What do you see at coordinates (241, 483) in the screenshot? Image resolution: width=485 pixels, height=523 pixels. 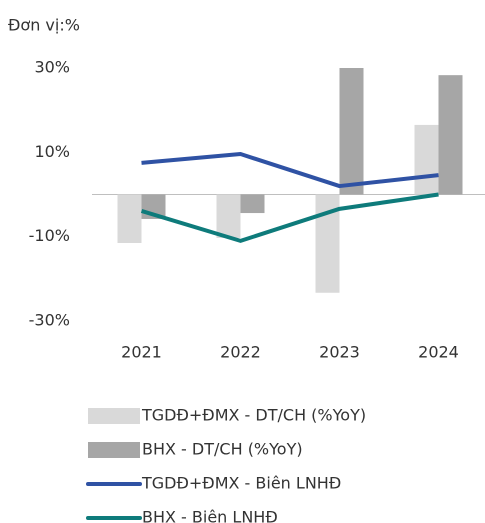 I see `legend-label: TGDĐ+ĐMX - Biên LNHĐ` at bounding box center [241, 483].